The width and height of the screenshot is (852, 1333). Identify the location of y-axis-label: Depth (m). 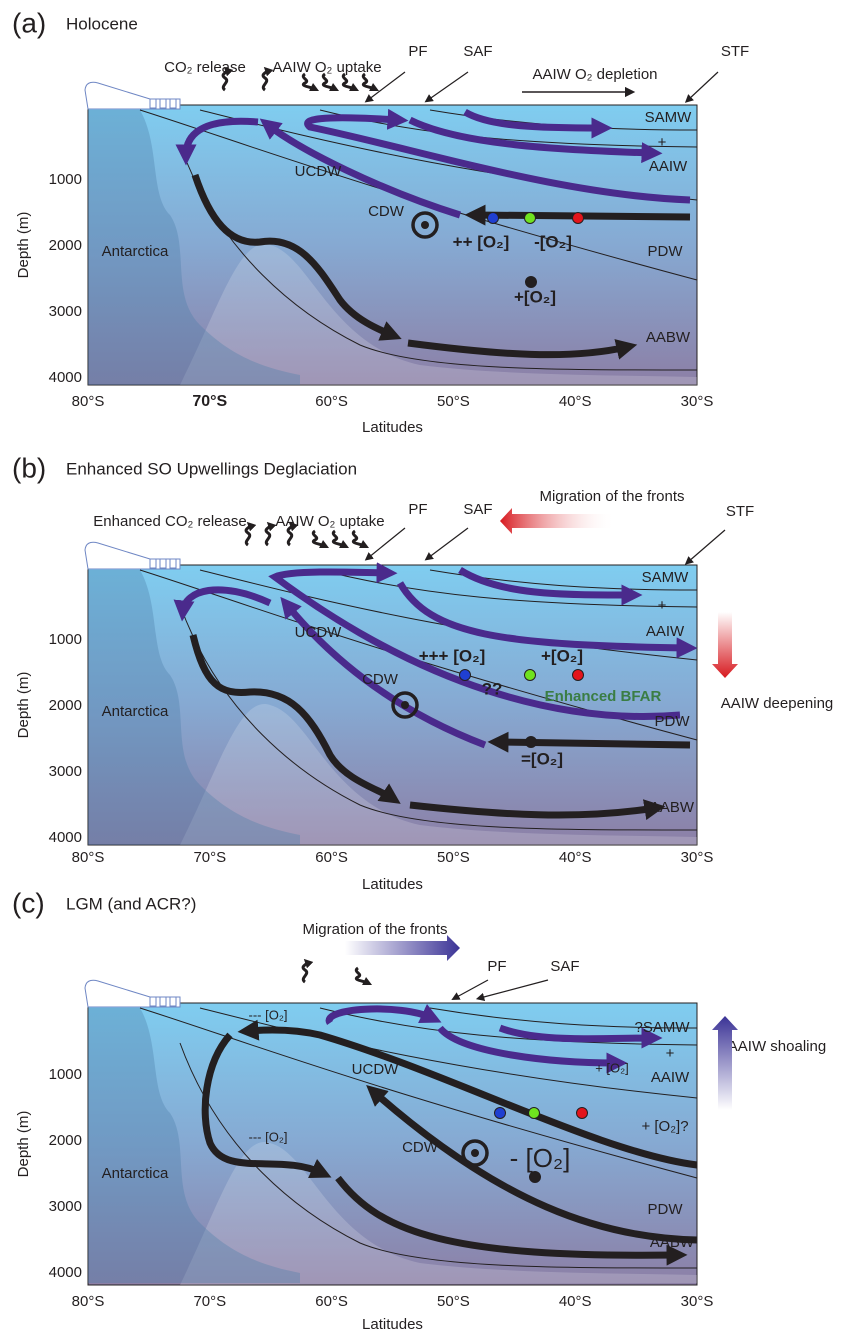
(23, 705).